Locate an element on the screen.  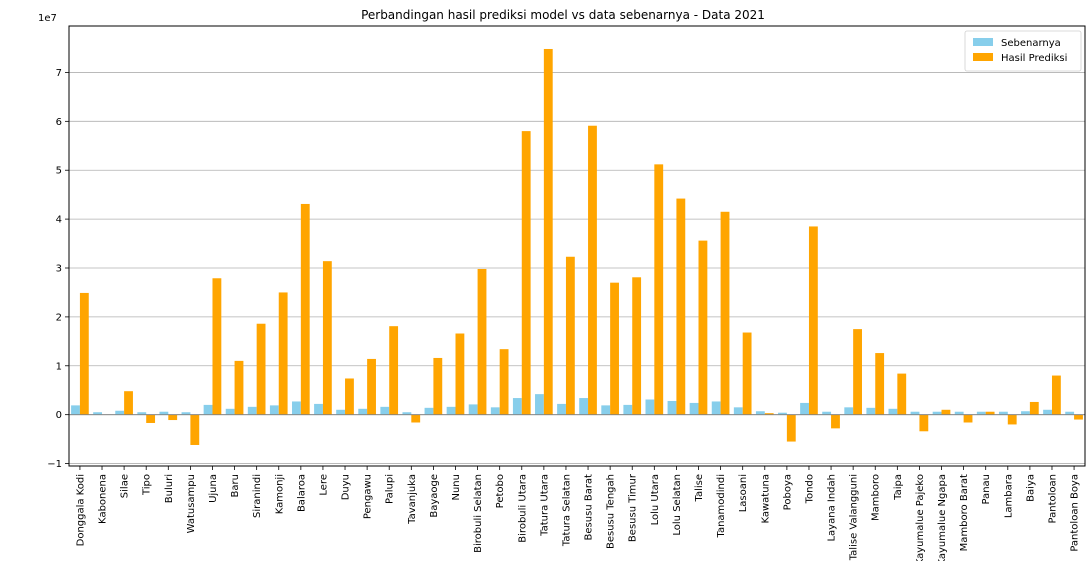
legend-label: Sebenarnya is located at coordinates (1031, 43).